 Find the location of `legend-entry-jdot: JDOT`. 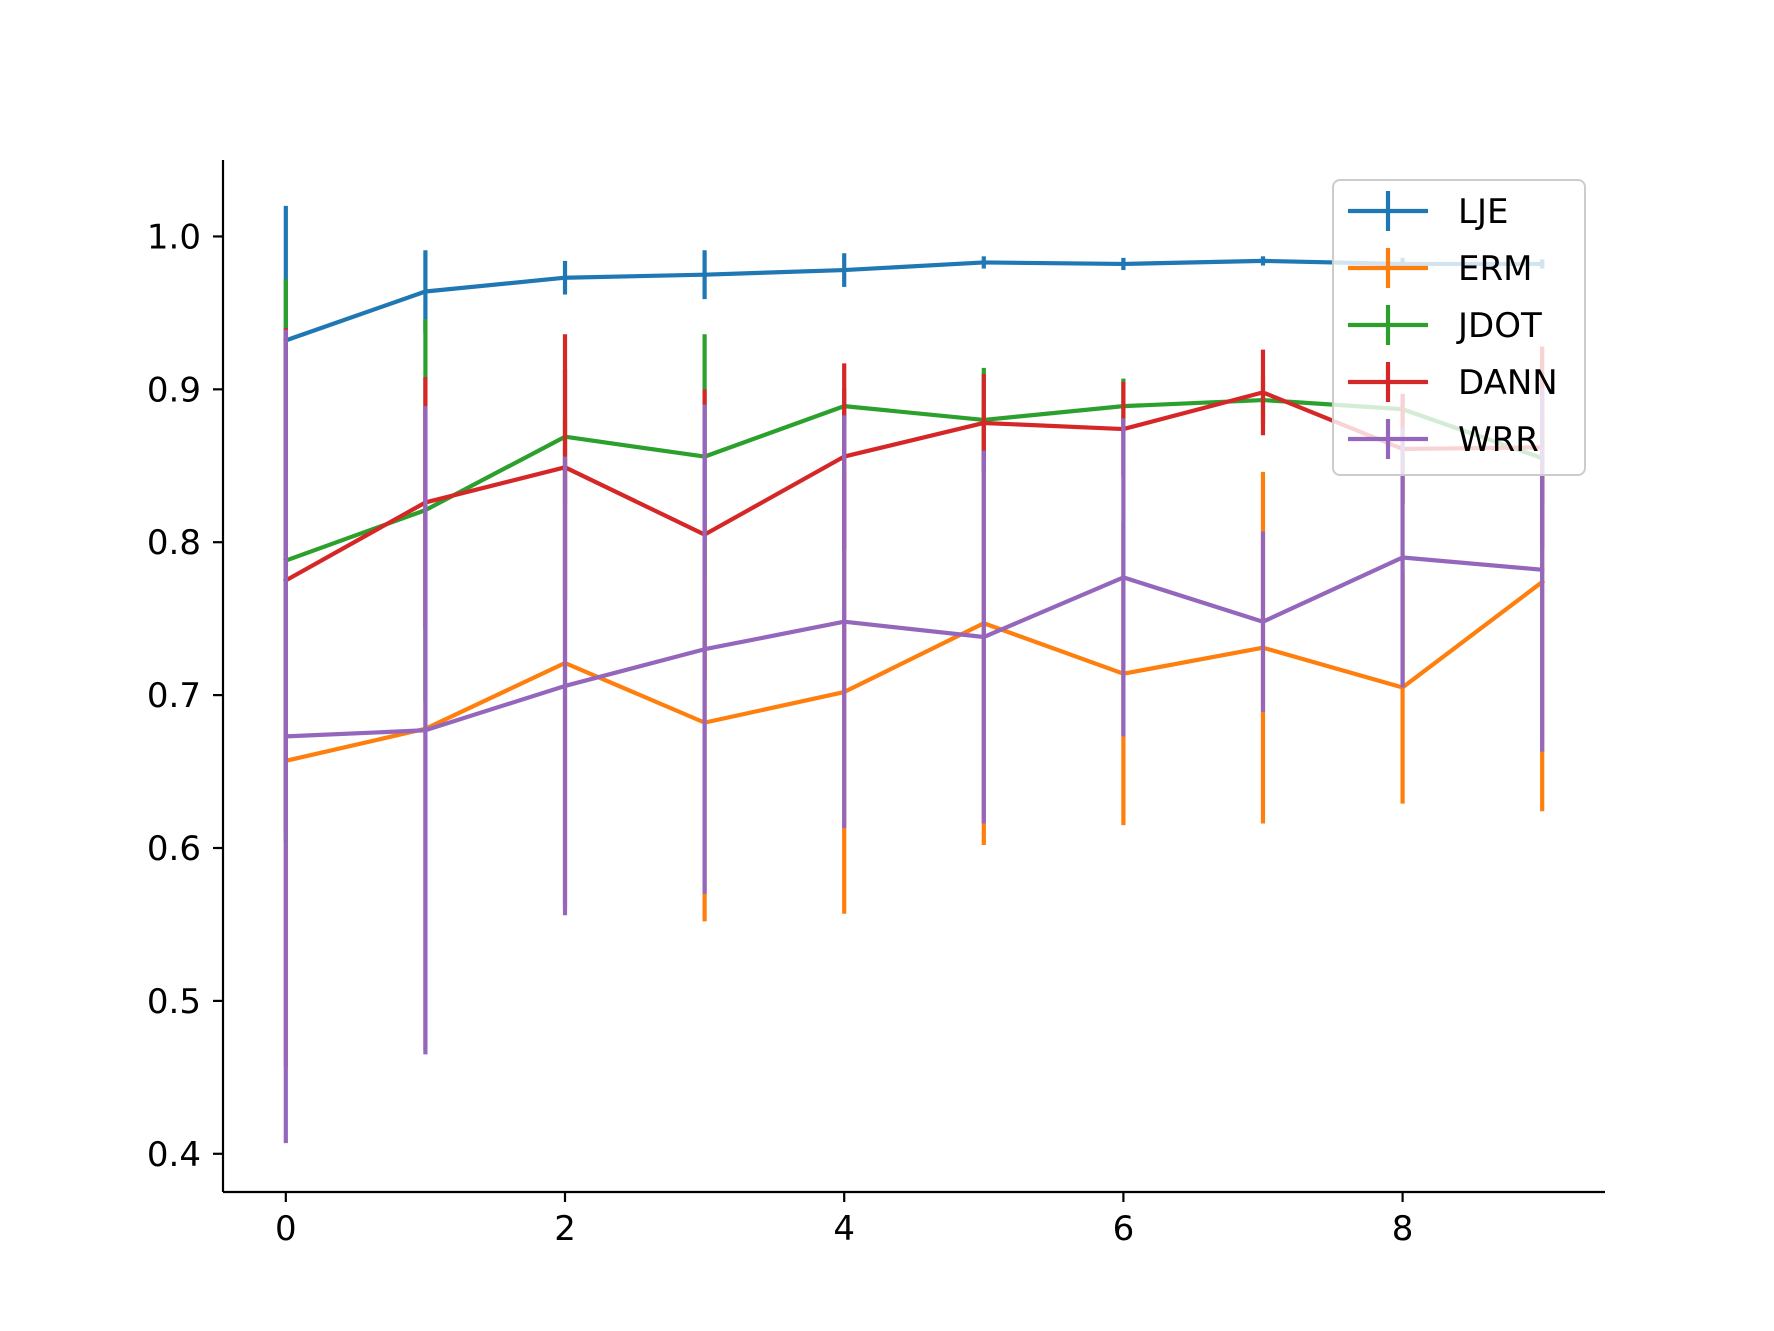

legend-entry-jdot: JDOT is located at coordinates (1445, 325).